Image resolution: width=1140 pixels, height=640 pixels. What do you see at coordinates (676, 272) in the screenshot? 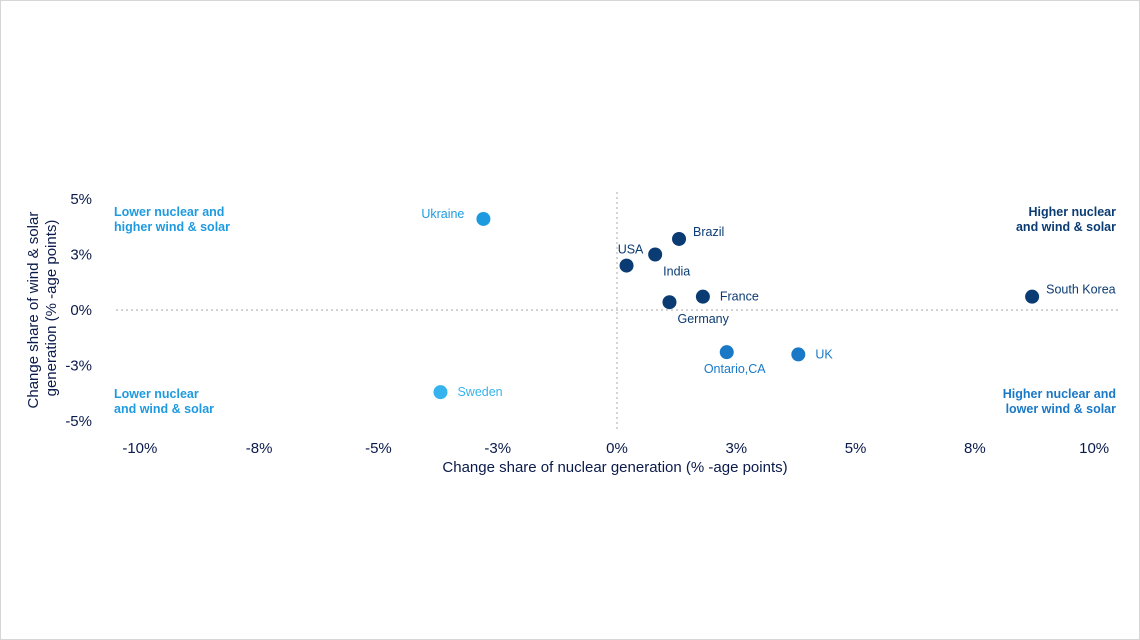
I see `point-label: India` at bounding box center [676, 272].